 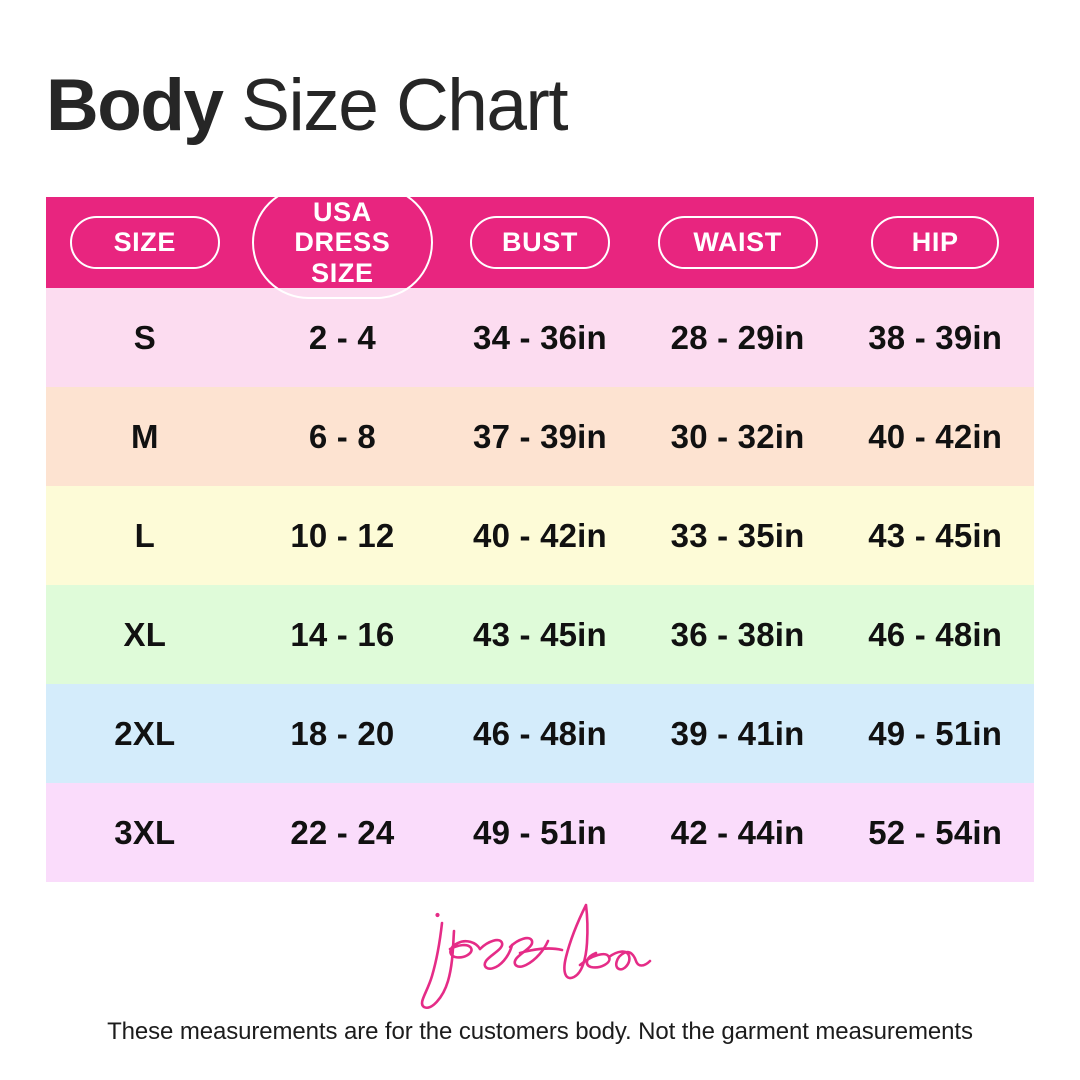 What do you see at coordinates (437, 915) in the screenshot?
I see `logo-j-dot` at bounding box center [437, 915].